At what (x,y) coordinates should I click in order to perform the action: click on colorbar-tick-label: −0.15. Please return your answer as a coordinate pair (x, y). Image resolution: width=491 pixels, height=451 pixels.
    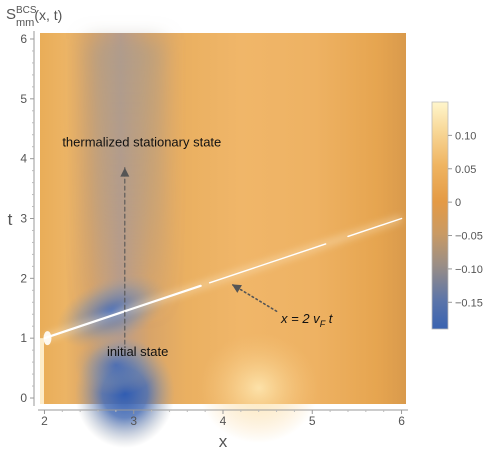
    Looking at the image, I should click on (469, 303).